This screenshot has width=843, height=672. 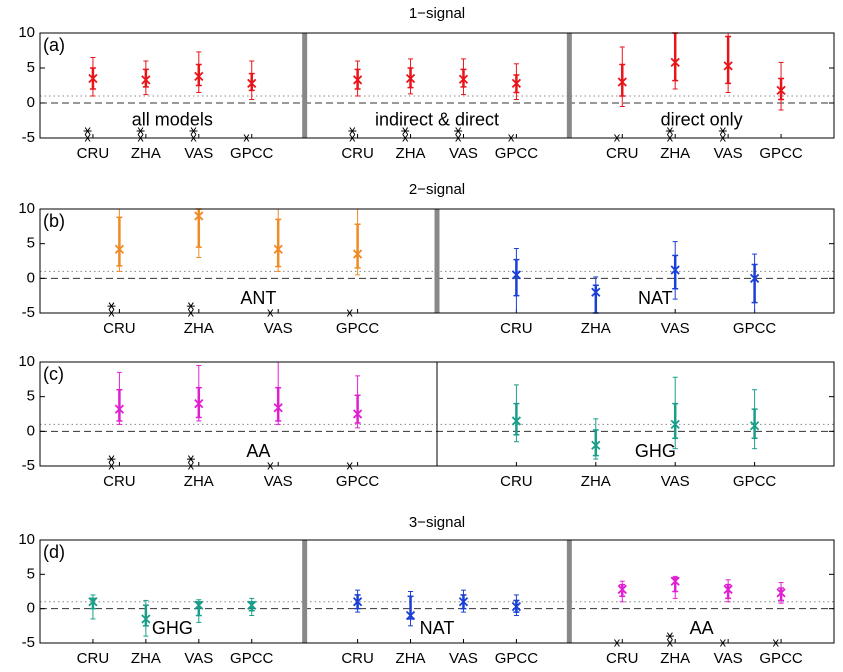 I want to click on row-title: 1−signal, so click(x=437, y=13).